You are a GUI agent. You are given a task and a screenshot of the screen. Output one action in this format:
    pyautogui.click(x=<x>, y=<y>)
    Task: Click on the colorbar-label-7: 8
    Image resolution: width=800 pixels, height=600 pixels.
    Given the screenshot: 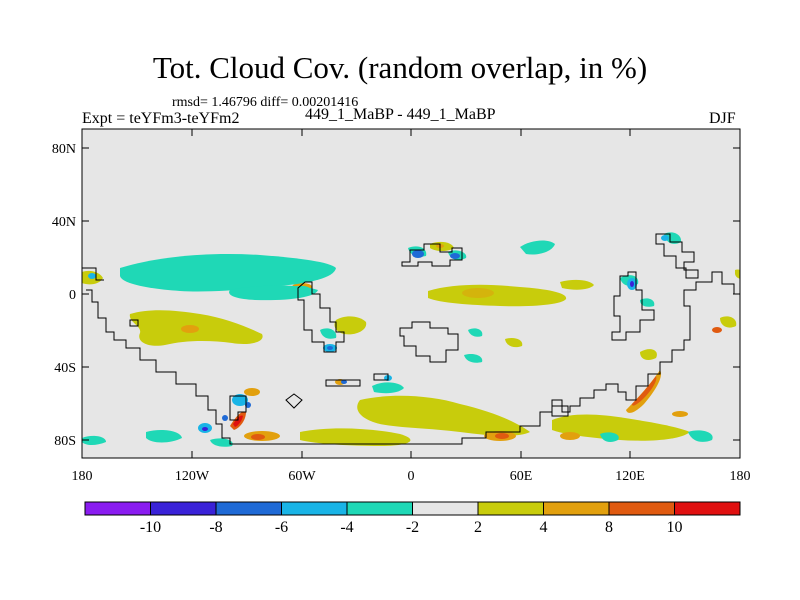 What is the action you would take?
    pyautogui.click(x=609, y=527)
    